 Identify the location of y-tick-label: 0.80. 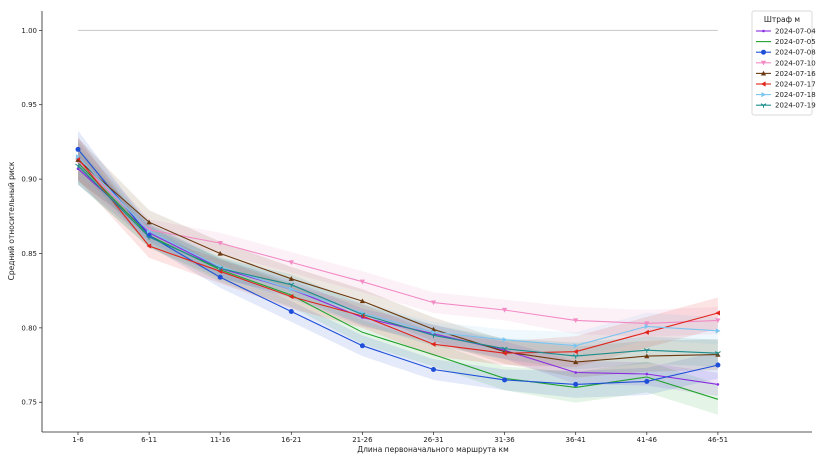
(29, 328).